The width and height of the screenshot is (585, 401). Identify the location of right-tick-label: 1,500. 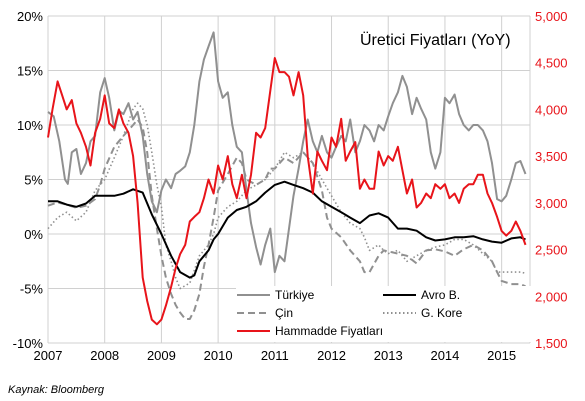
(551, 343).